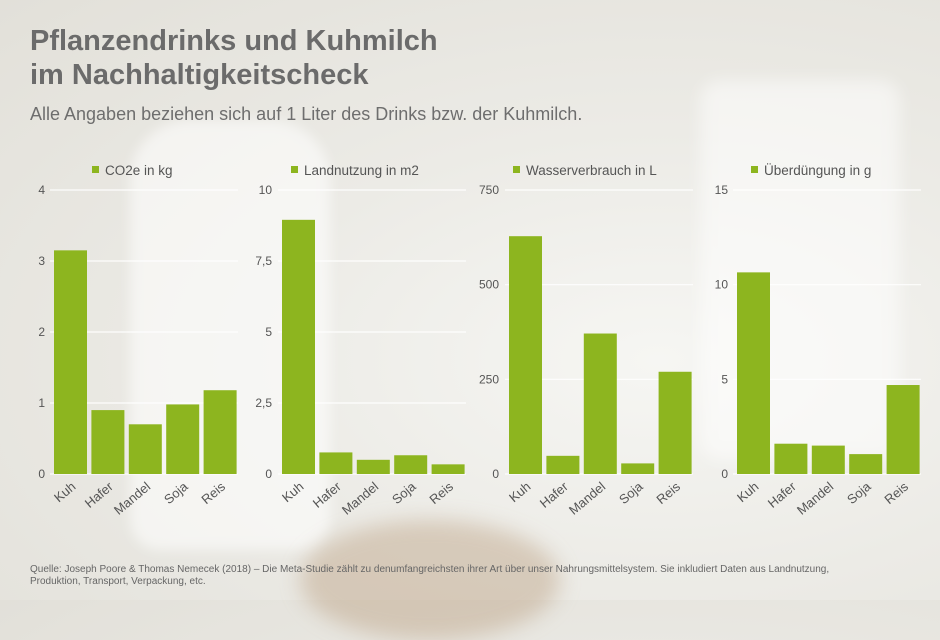 Image resolution: width=940 pixels, height=640 pixels. What do you see at coordinates (828, 459) in the screenshot?
I see `bar-4-mandel` at bounding box center [828, 459].